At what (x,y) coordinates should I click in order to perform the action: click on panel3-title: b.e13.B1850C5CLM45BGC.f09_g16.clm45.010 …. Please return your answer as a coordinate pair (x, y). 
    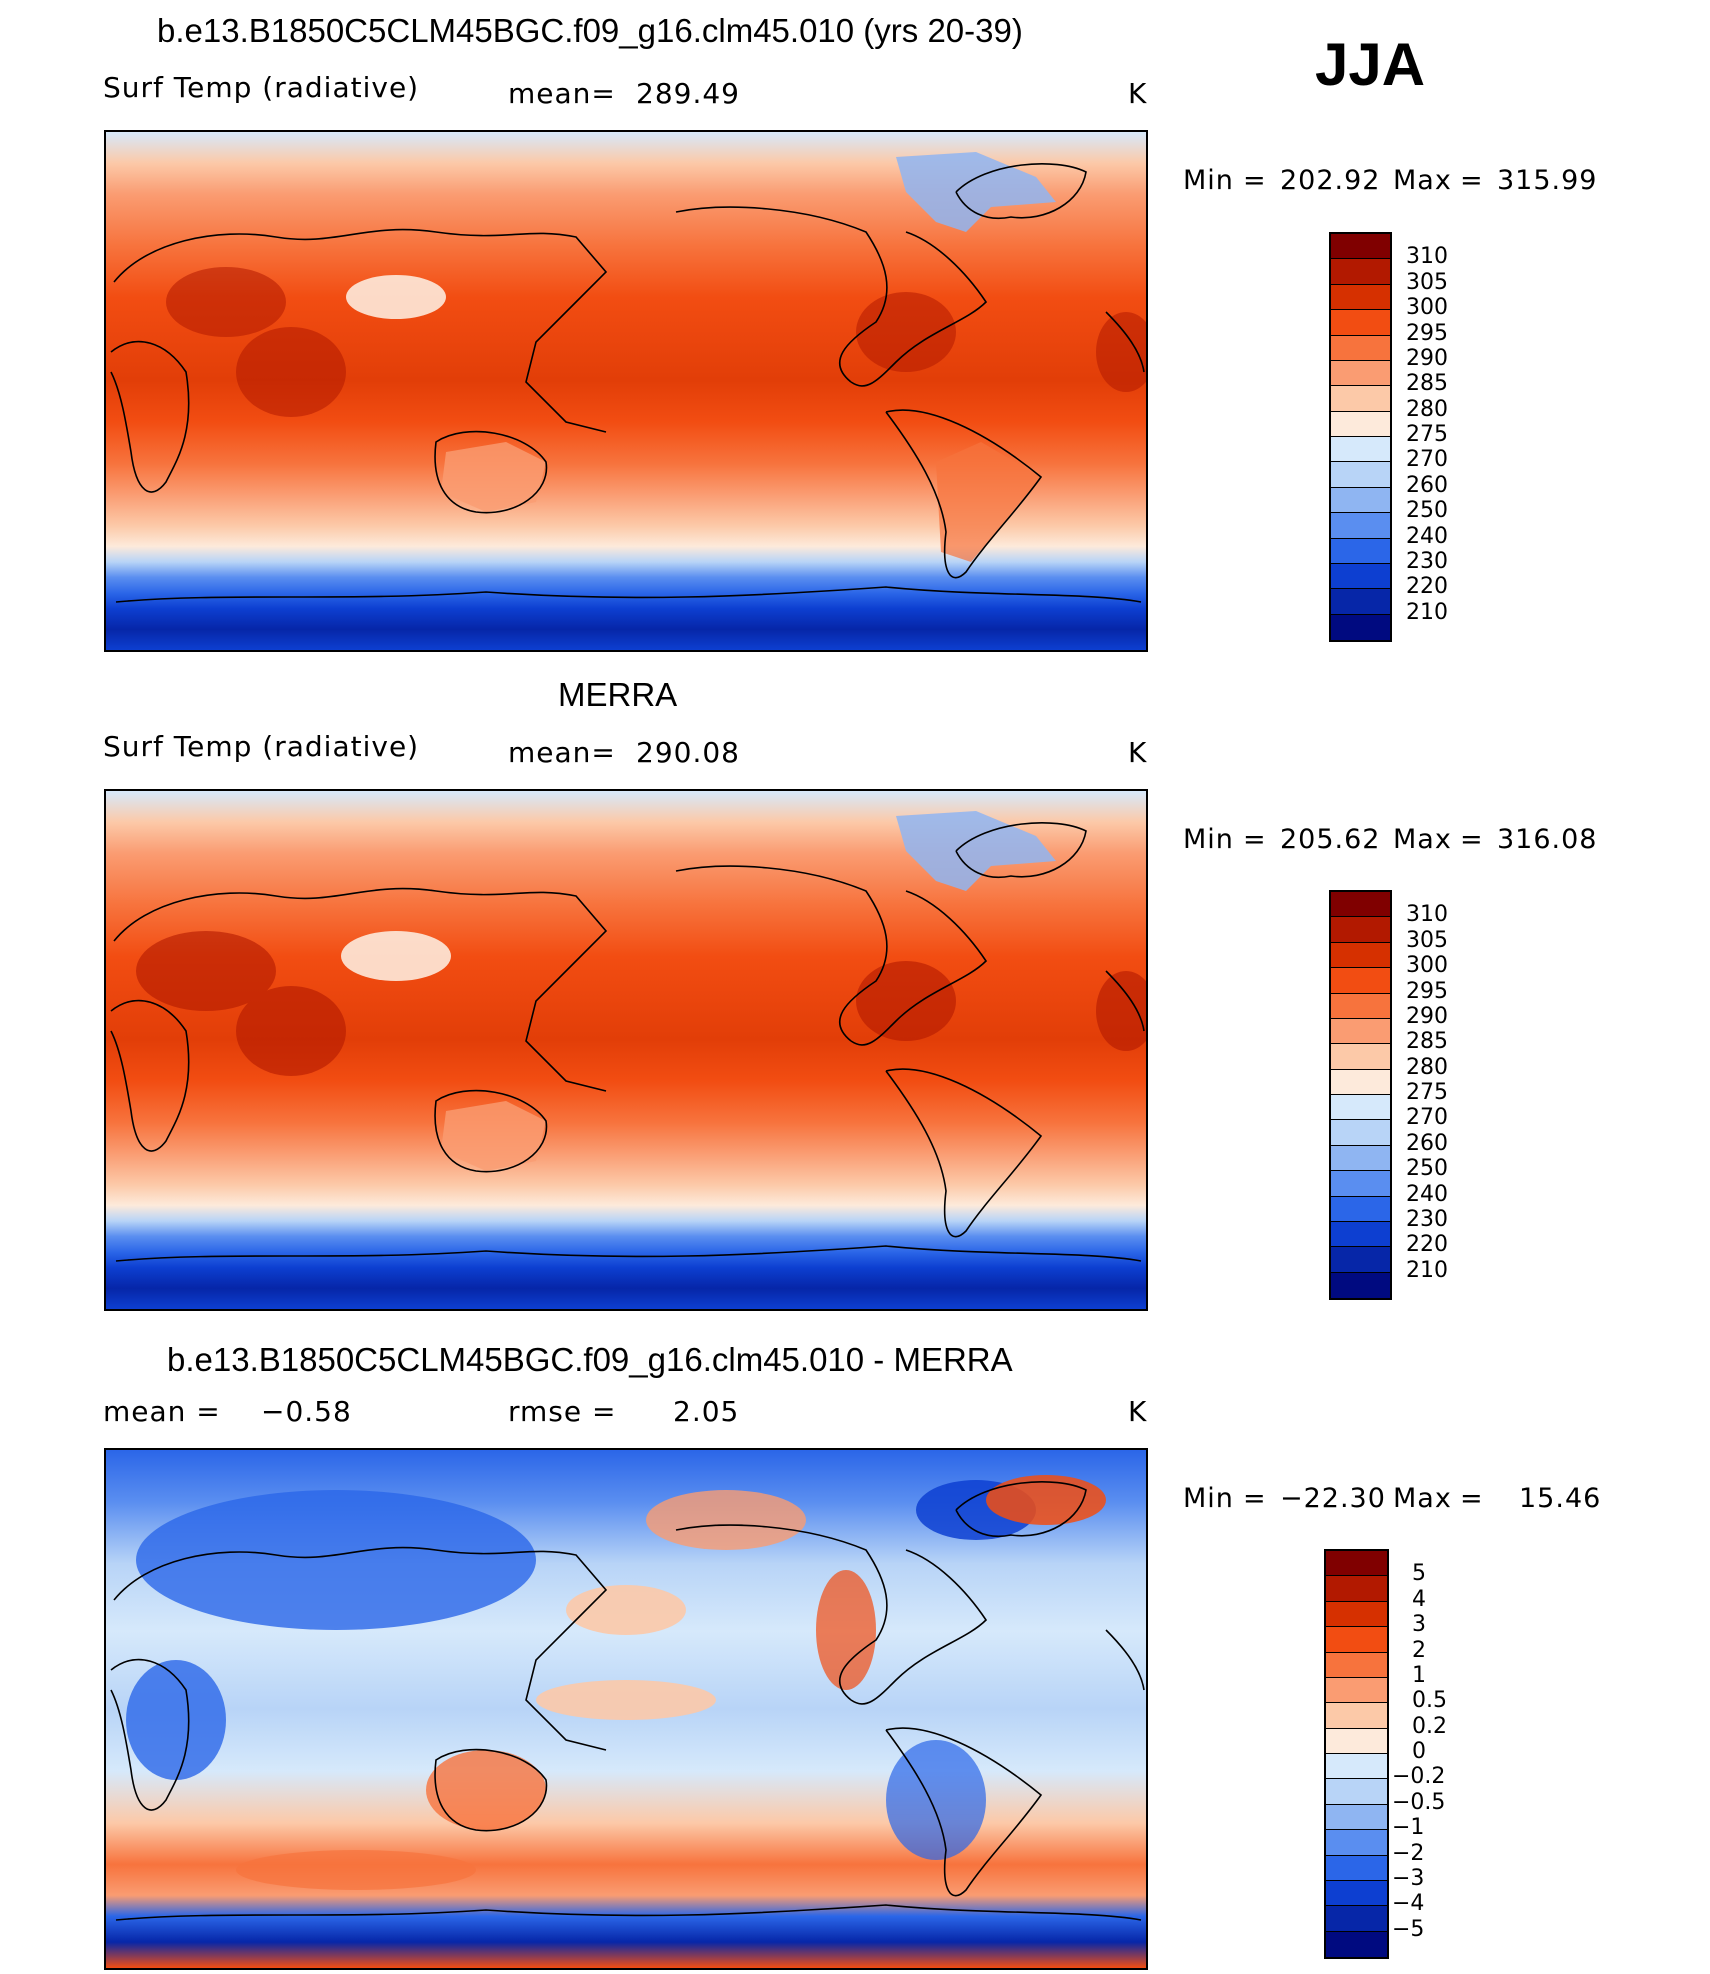
    Looking at the image, I should click on (590, 1359).